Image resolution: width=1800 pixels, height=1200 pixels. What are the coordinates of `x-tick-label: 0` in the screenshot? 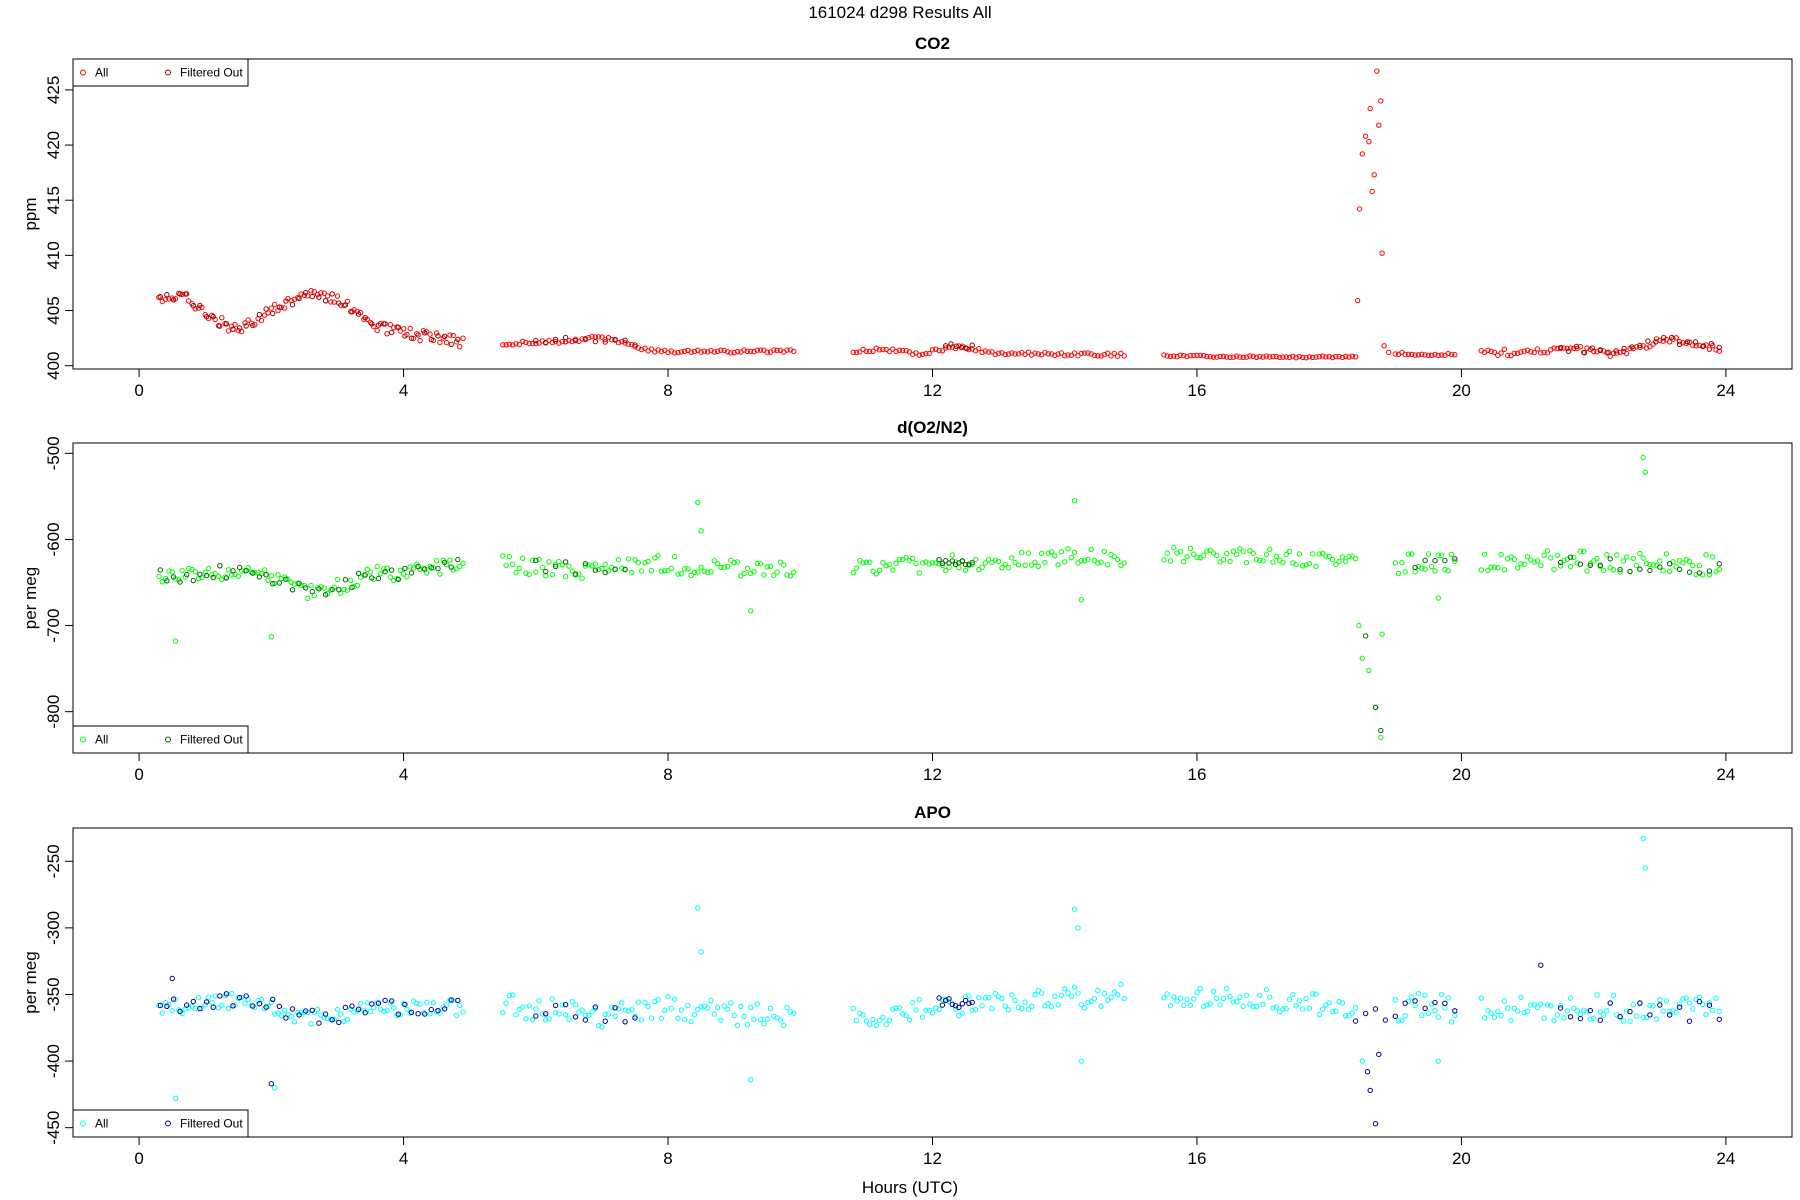 It's located at (138, 1158).